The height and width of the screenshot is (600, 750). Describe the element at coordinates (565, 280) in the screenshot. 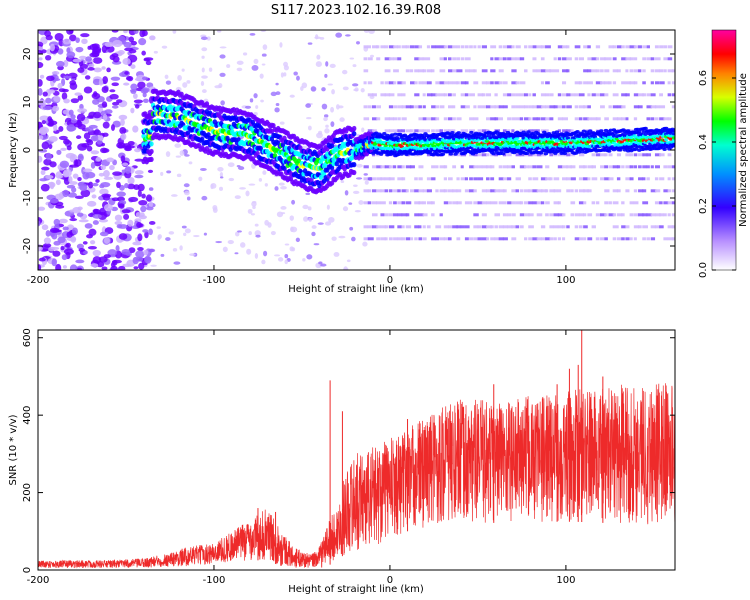

I see `x-tick-label: 100` at that location.